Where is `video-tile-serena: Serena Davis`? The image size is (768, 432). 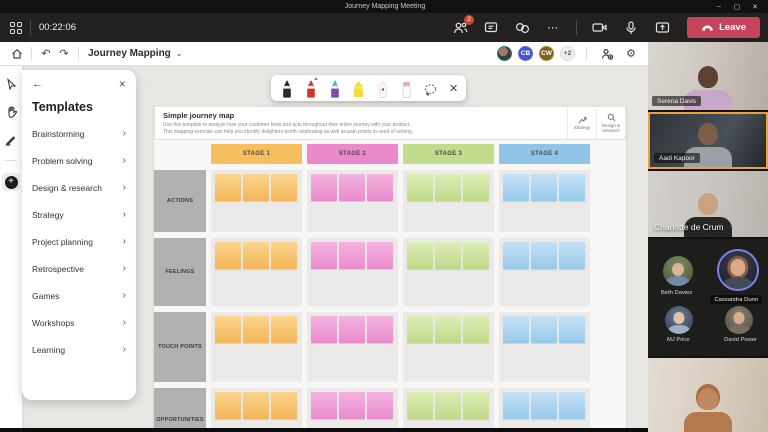 video-tile-serena: Serena Davis is located at coordinates (708, 76).